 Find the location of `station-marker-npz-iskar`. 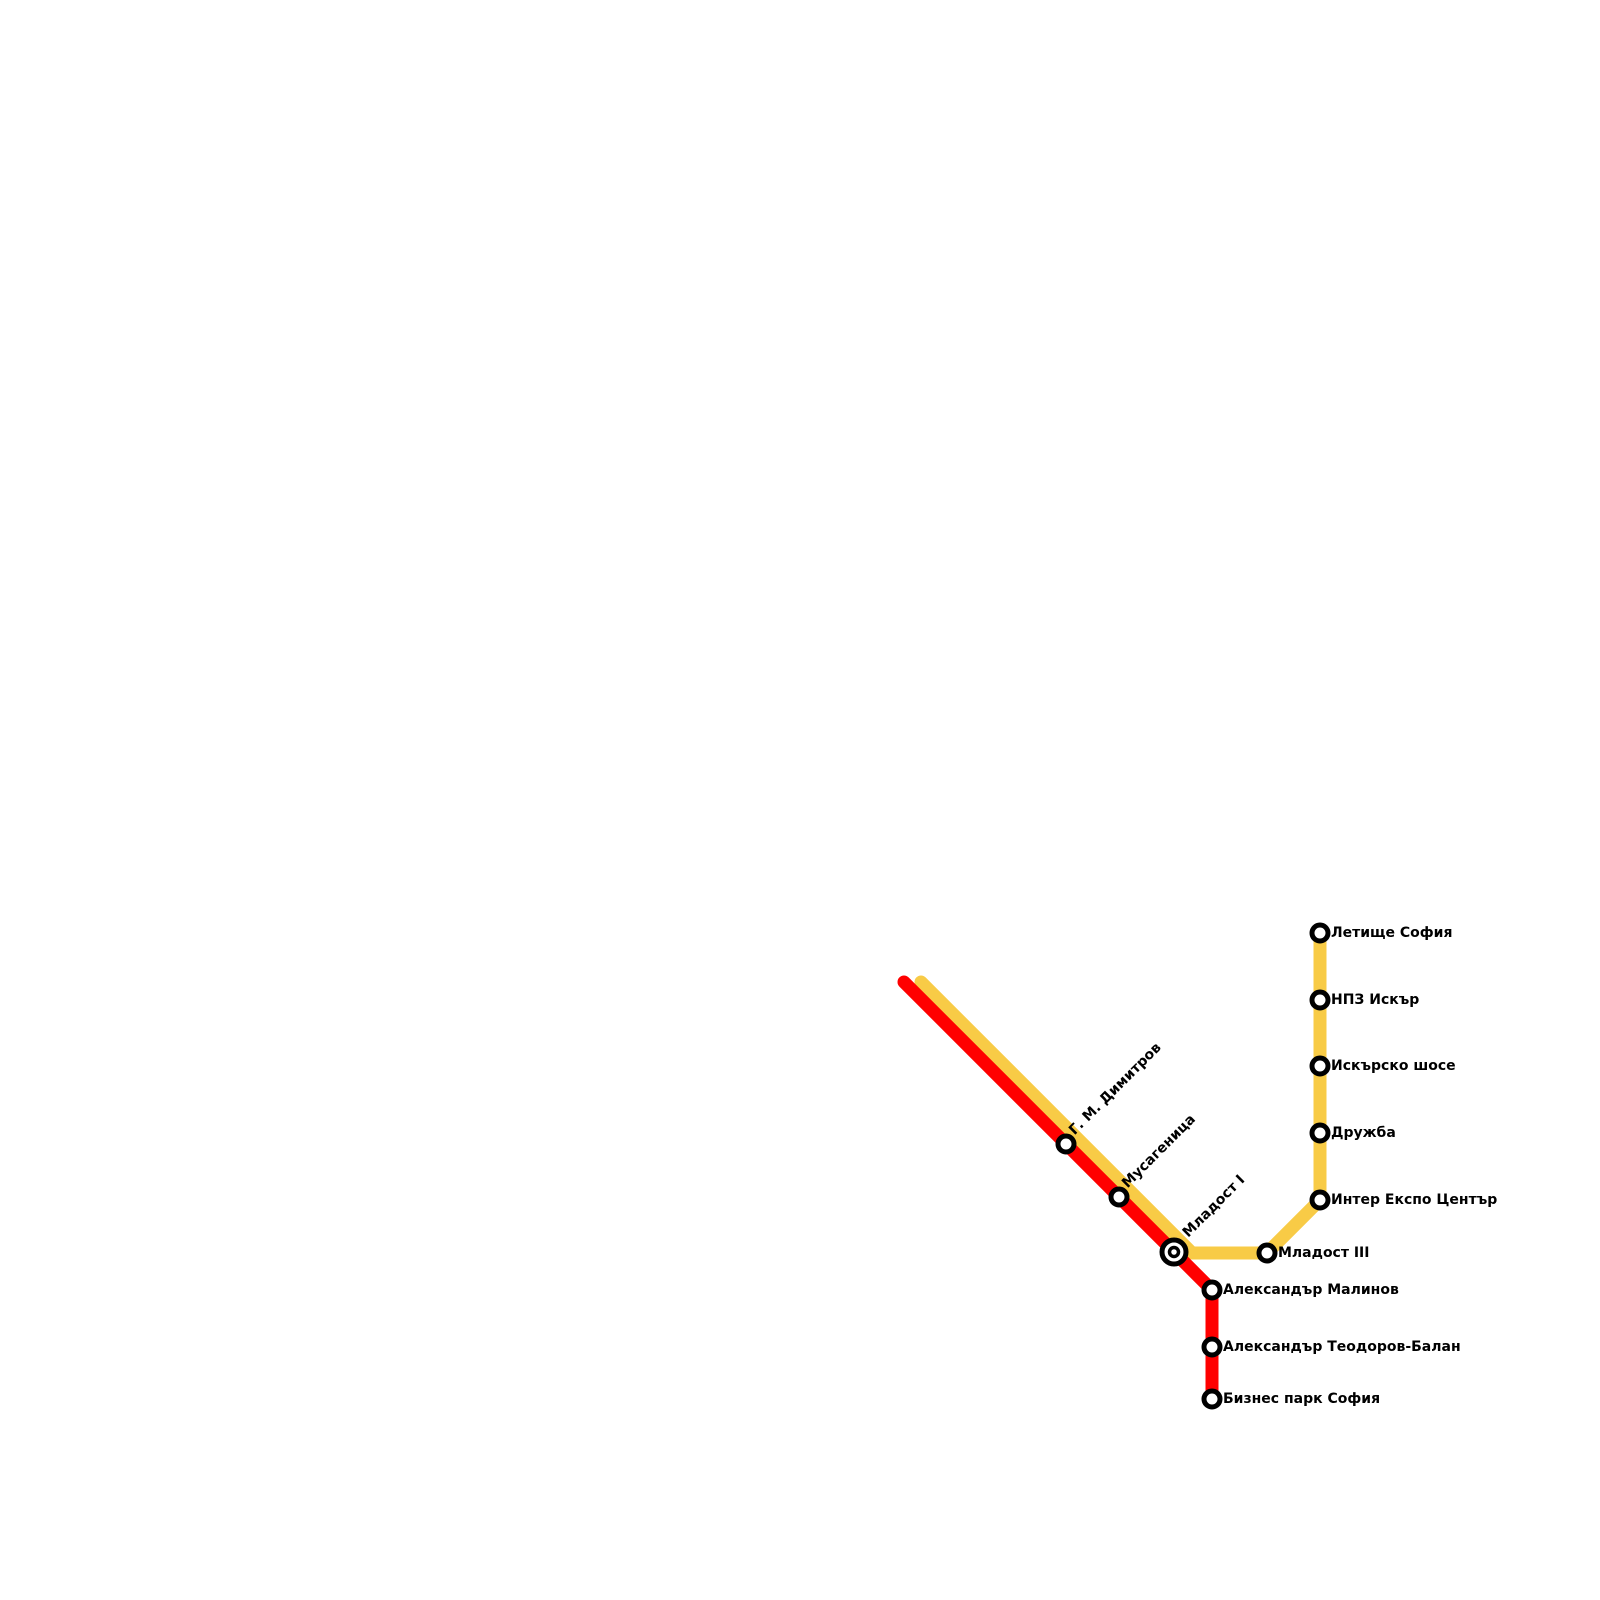

station-marker-npz-iskar is located at coordinates (1320, 1000).